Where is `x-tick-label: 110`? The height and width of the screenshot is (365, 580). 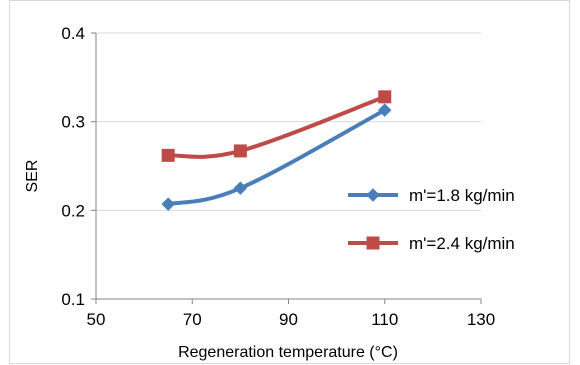
x-tick-label: 110 is located at coordinates (384, 319).